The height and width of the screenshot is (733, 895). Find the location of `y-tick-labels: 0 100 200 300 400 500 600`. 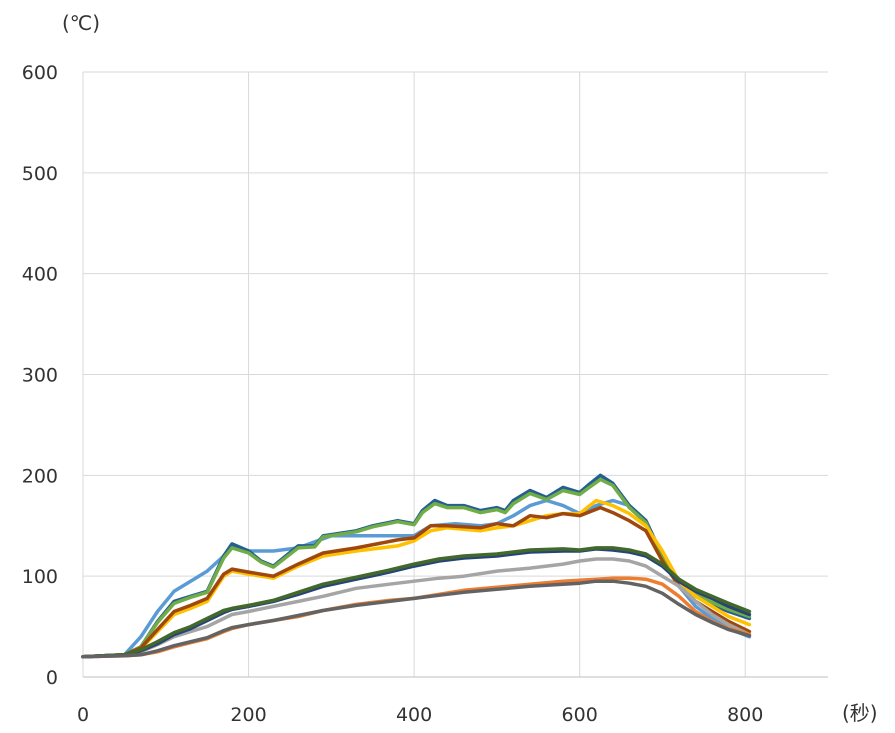

y-tick-labels: 0 100 200 300 400 500 600 is located at coordinates (40, 375).